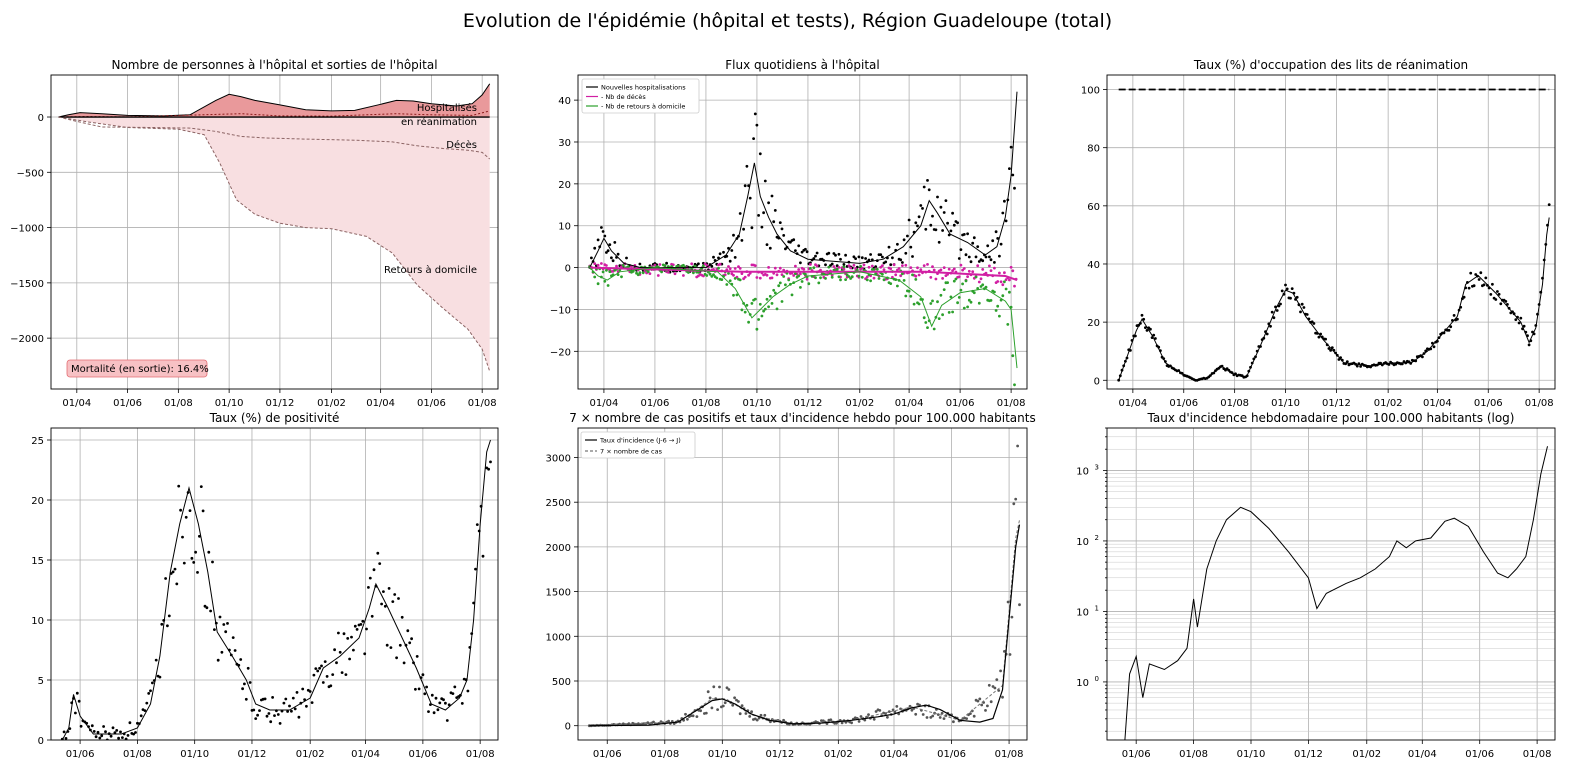 The width and height of the screenshot is (1575, 770). Describe the element at coordinates (558, 503) in the screenshot. I see `y-tick-label: 2500` at that location.